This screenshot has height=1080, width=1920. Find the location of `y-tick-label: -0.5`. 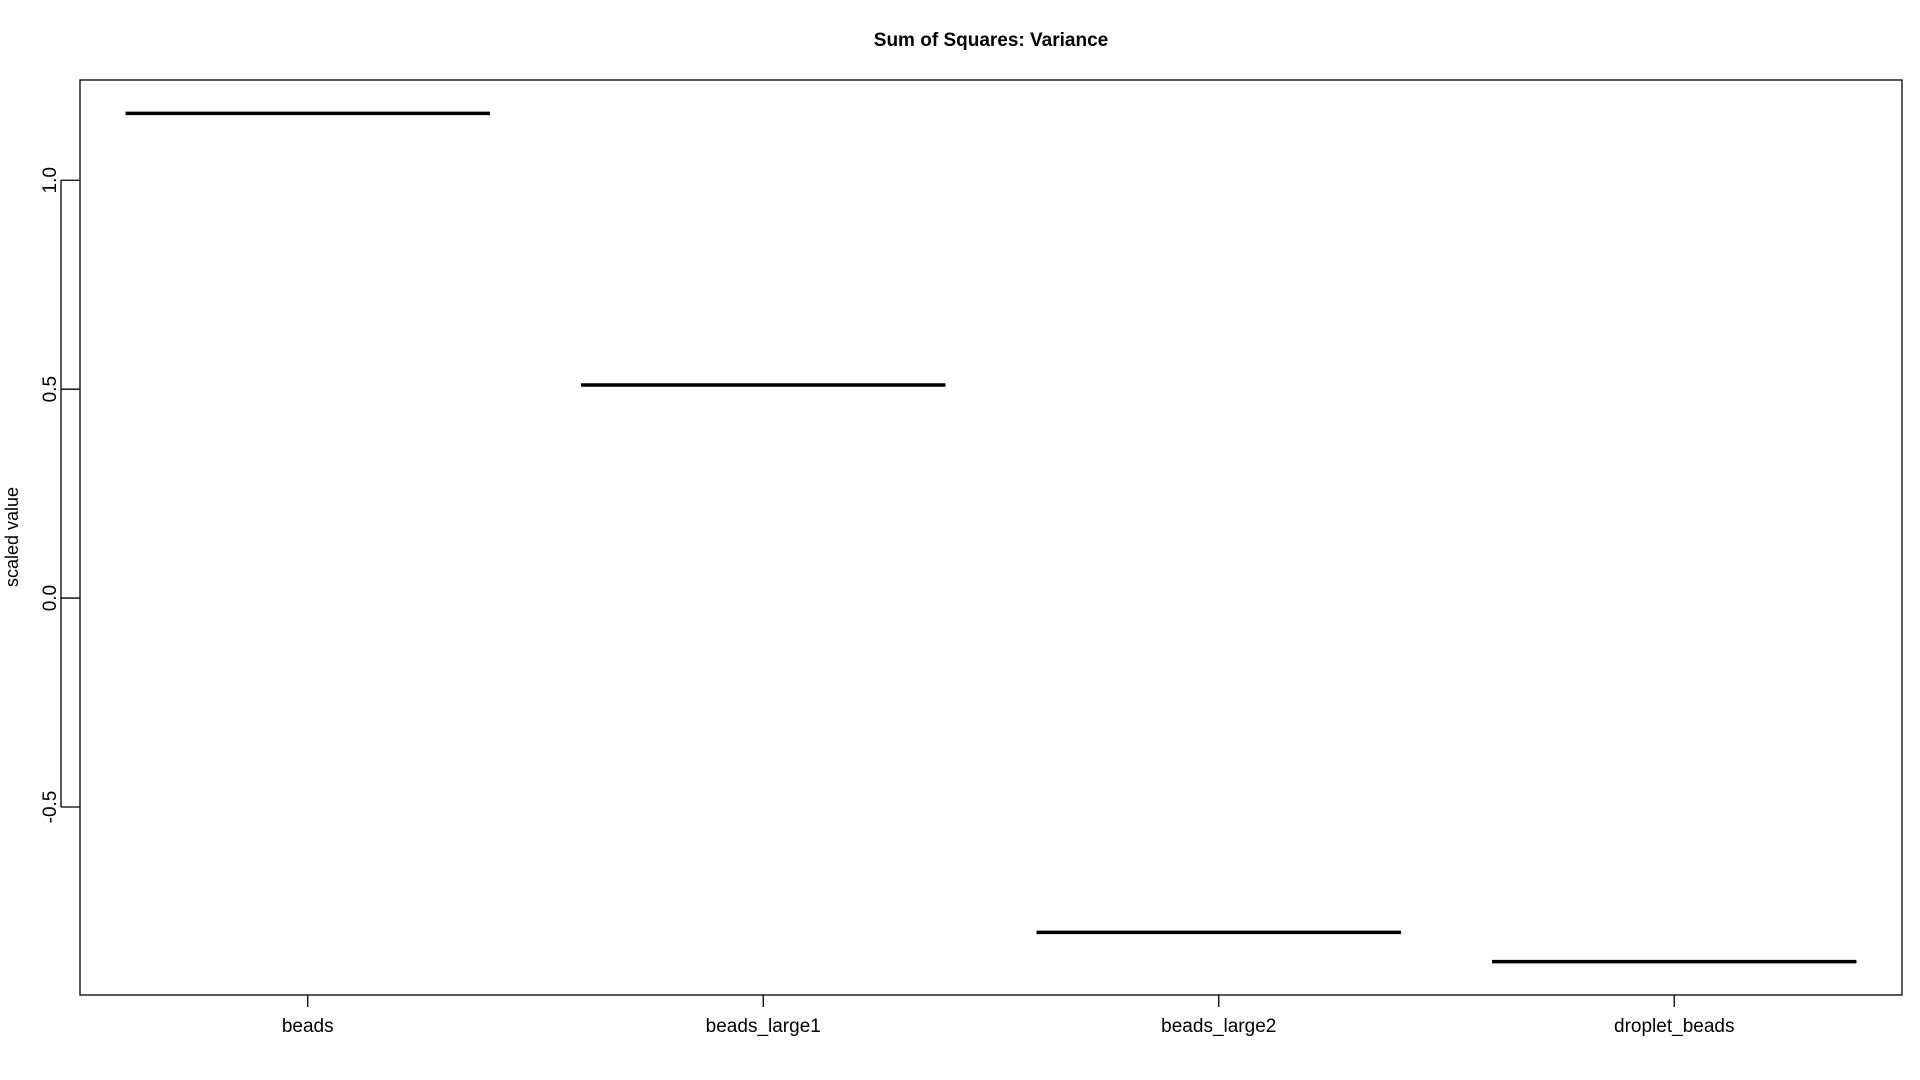

y-tick-label: -0.5 is located at coordinates (50, 807).